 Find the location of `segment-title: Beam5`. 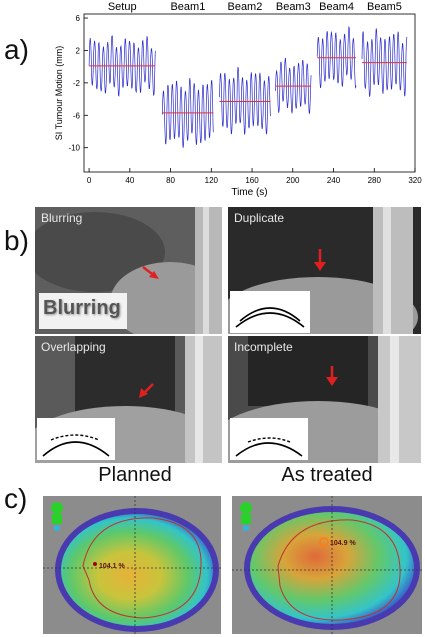

segment-title: Beam5 is located at coordinates (384, 7).